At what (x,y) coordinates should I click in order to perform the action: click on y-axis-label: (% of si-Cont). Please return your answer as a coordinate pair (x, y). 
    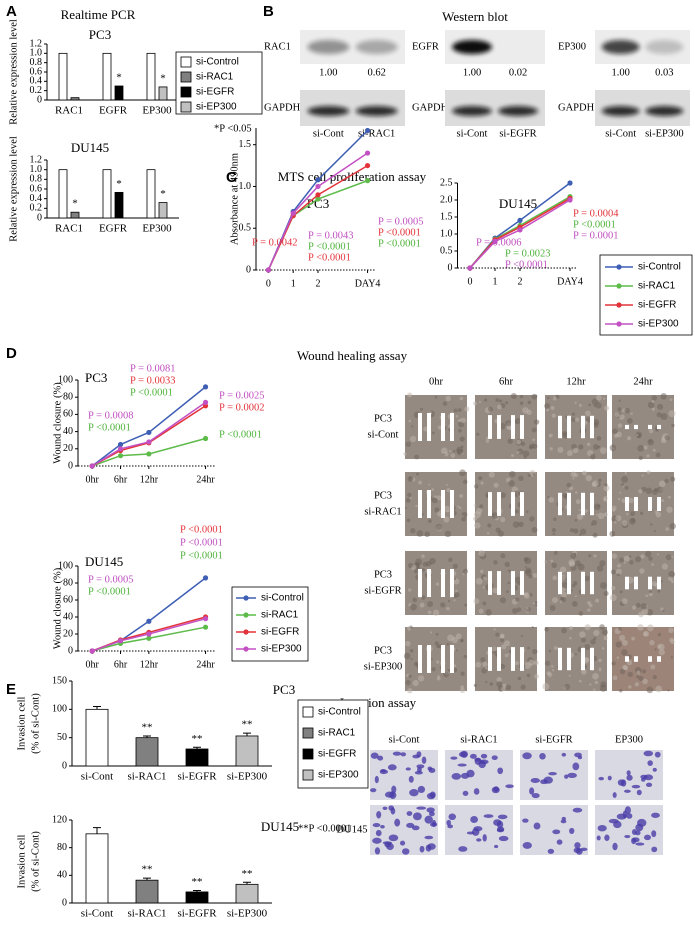
    Looking at the image, I should click on (35, 723).